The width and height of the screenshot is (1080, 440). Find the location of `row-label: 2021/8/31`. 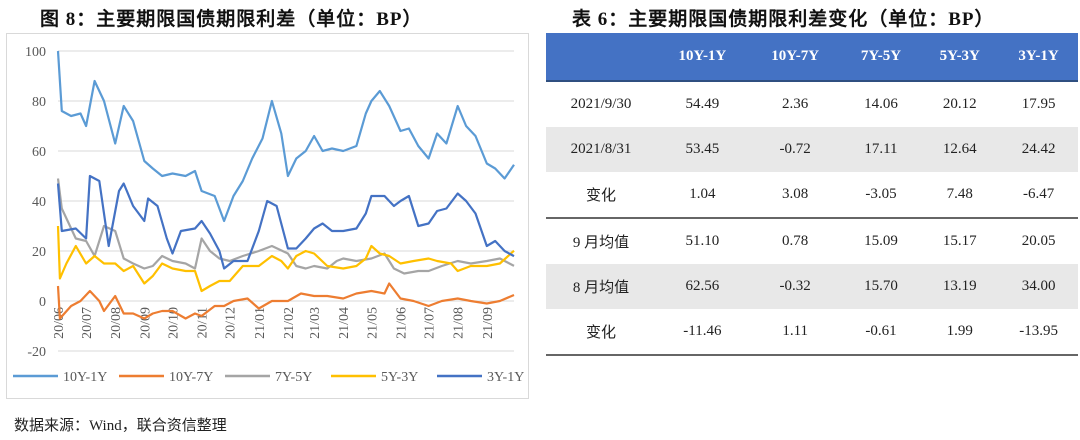

row-label: 2021/8/31 is located at coordinates (601, 149).